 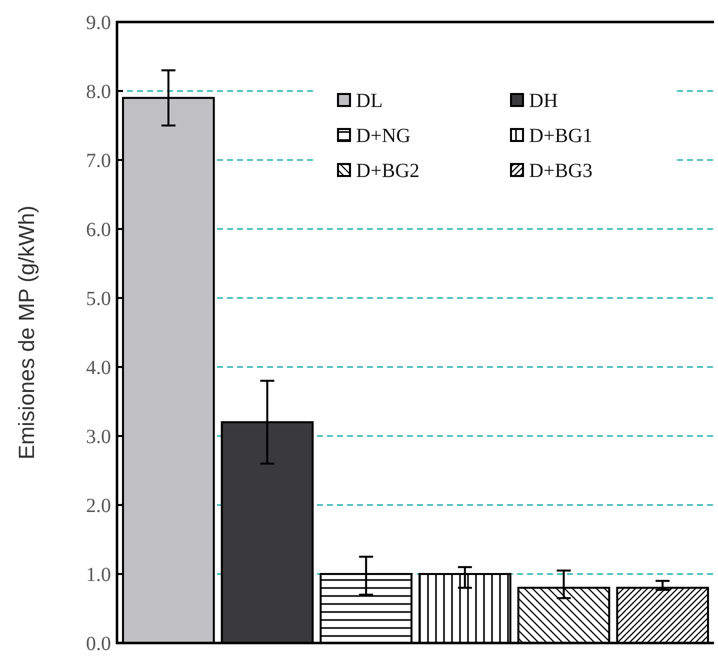 What do you see at coordinates (98, 506) in the screenshot?
I see `y-tick-label: 2.0` at bounding box center [98, 506].